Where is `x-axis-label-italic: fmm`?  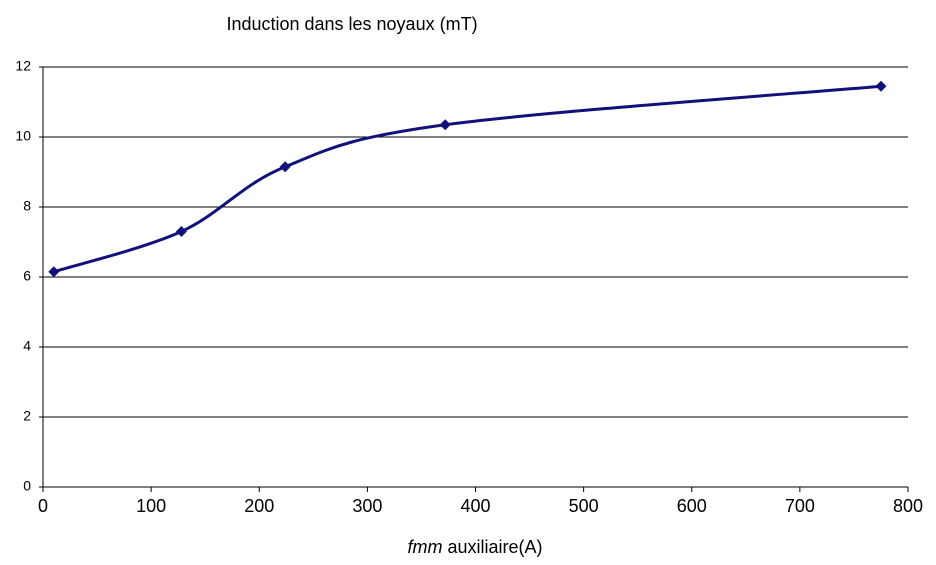 x-axis-label-italic: fmm is located at coordinates (424, 547).